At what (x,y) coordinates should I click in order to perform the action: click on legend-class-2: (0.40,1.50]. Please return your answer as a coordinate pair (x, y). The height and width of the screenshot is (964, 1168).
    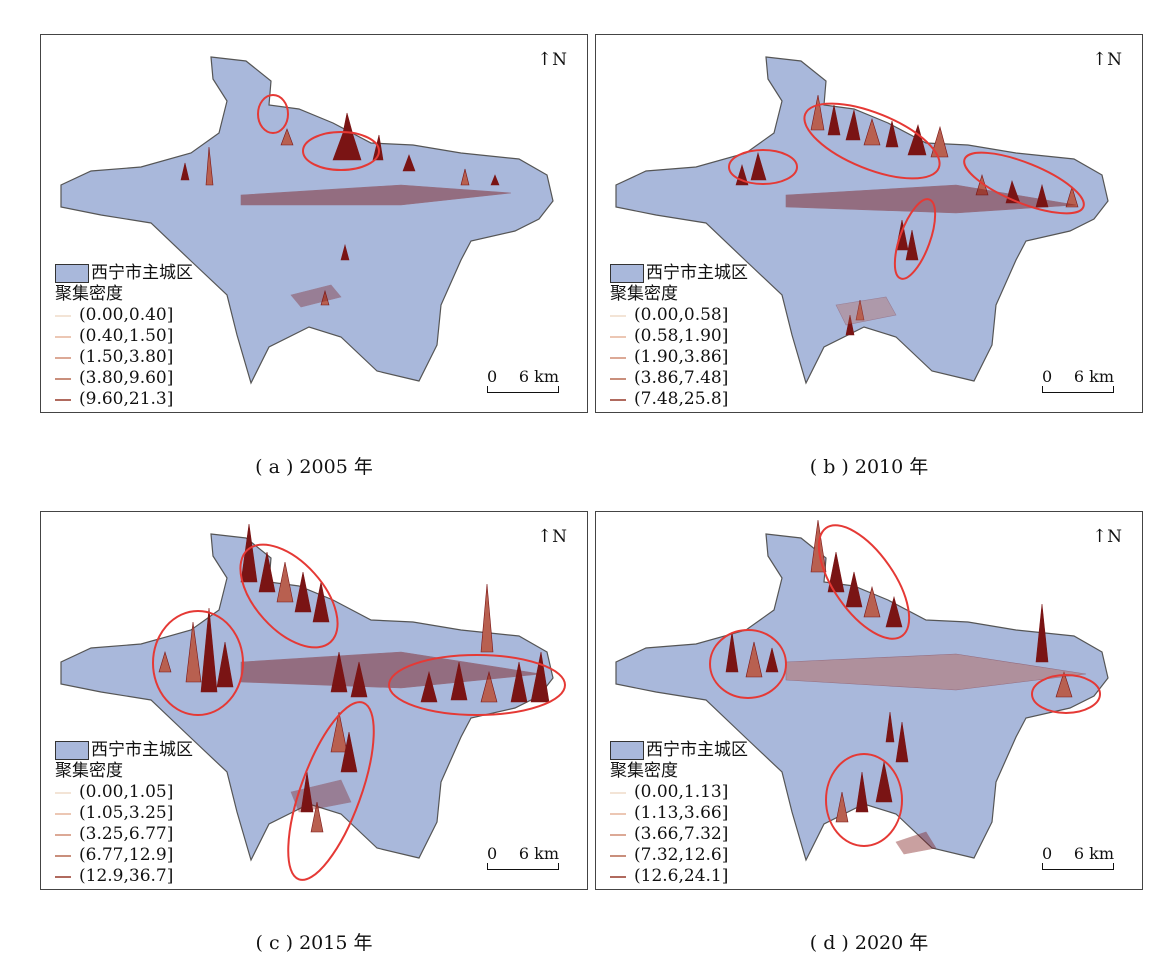
    Looking at the image, I should click on (124, 336).